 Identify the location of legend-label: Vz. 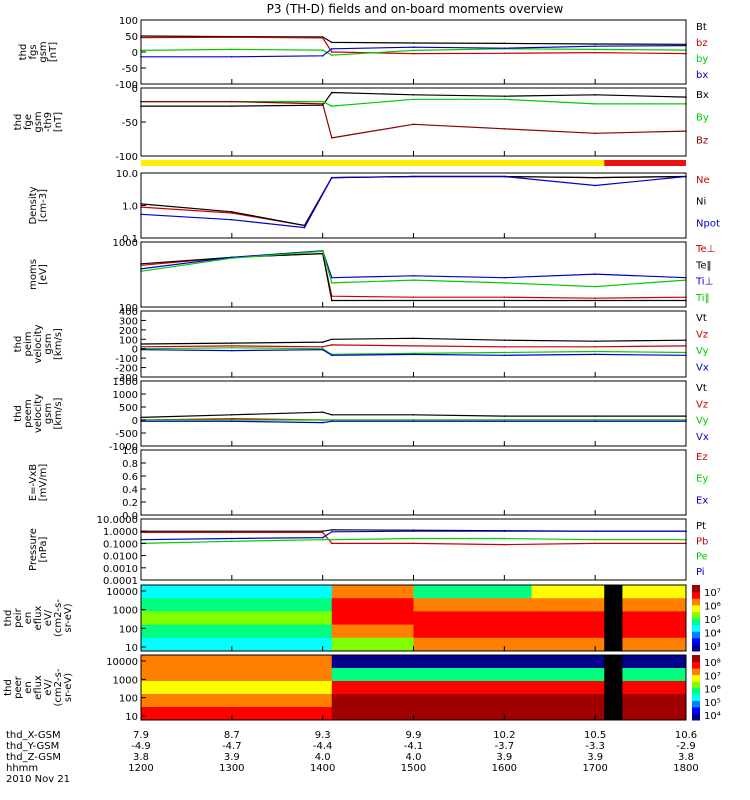
(702, 404).